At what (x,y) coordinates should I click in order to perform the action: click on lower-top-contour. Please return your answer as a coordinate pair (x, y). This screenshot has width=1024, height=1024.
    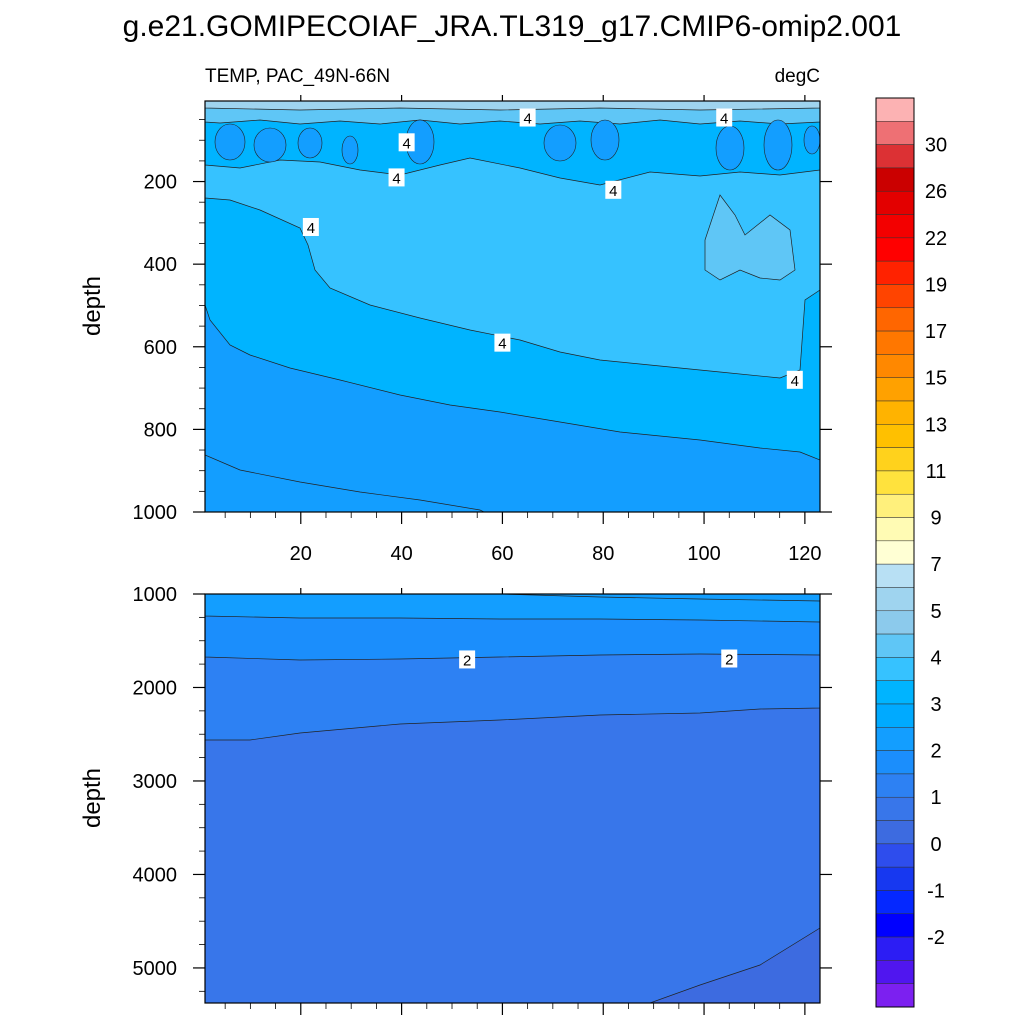
    Looking at the image, I should click on (659, 598).